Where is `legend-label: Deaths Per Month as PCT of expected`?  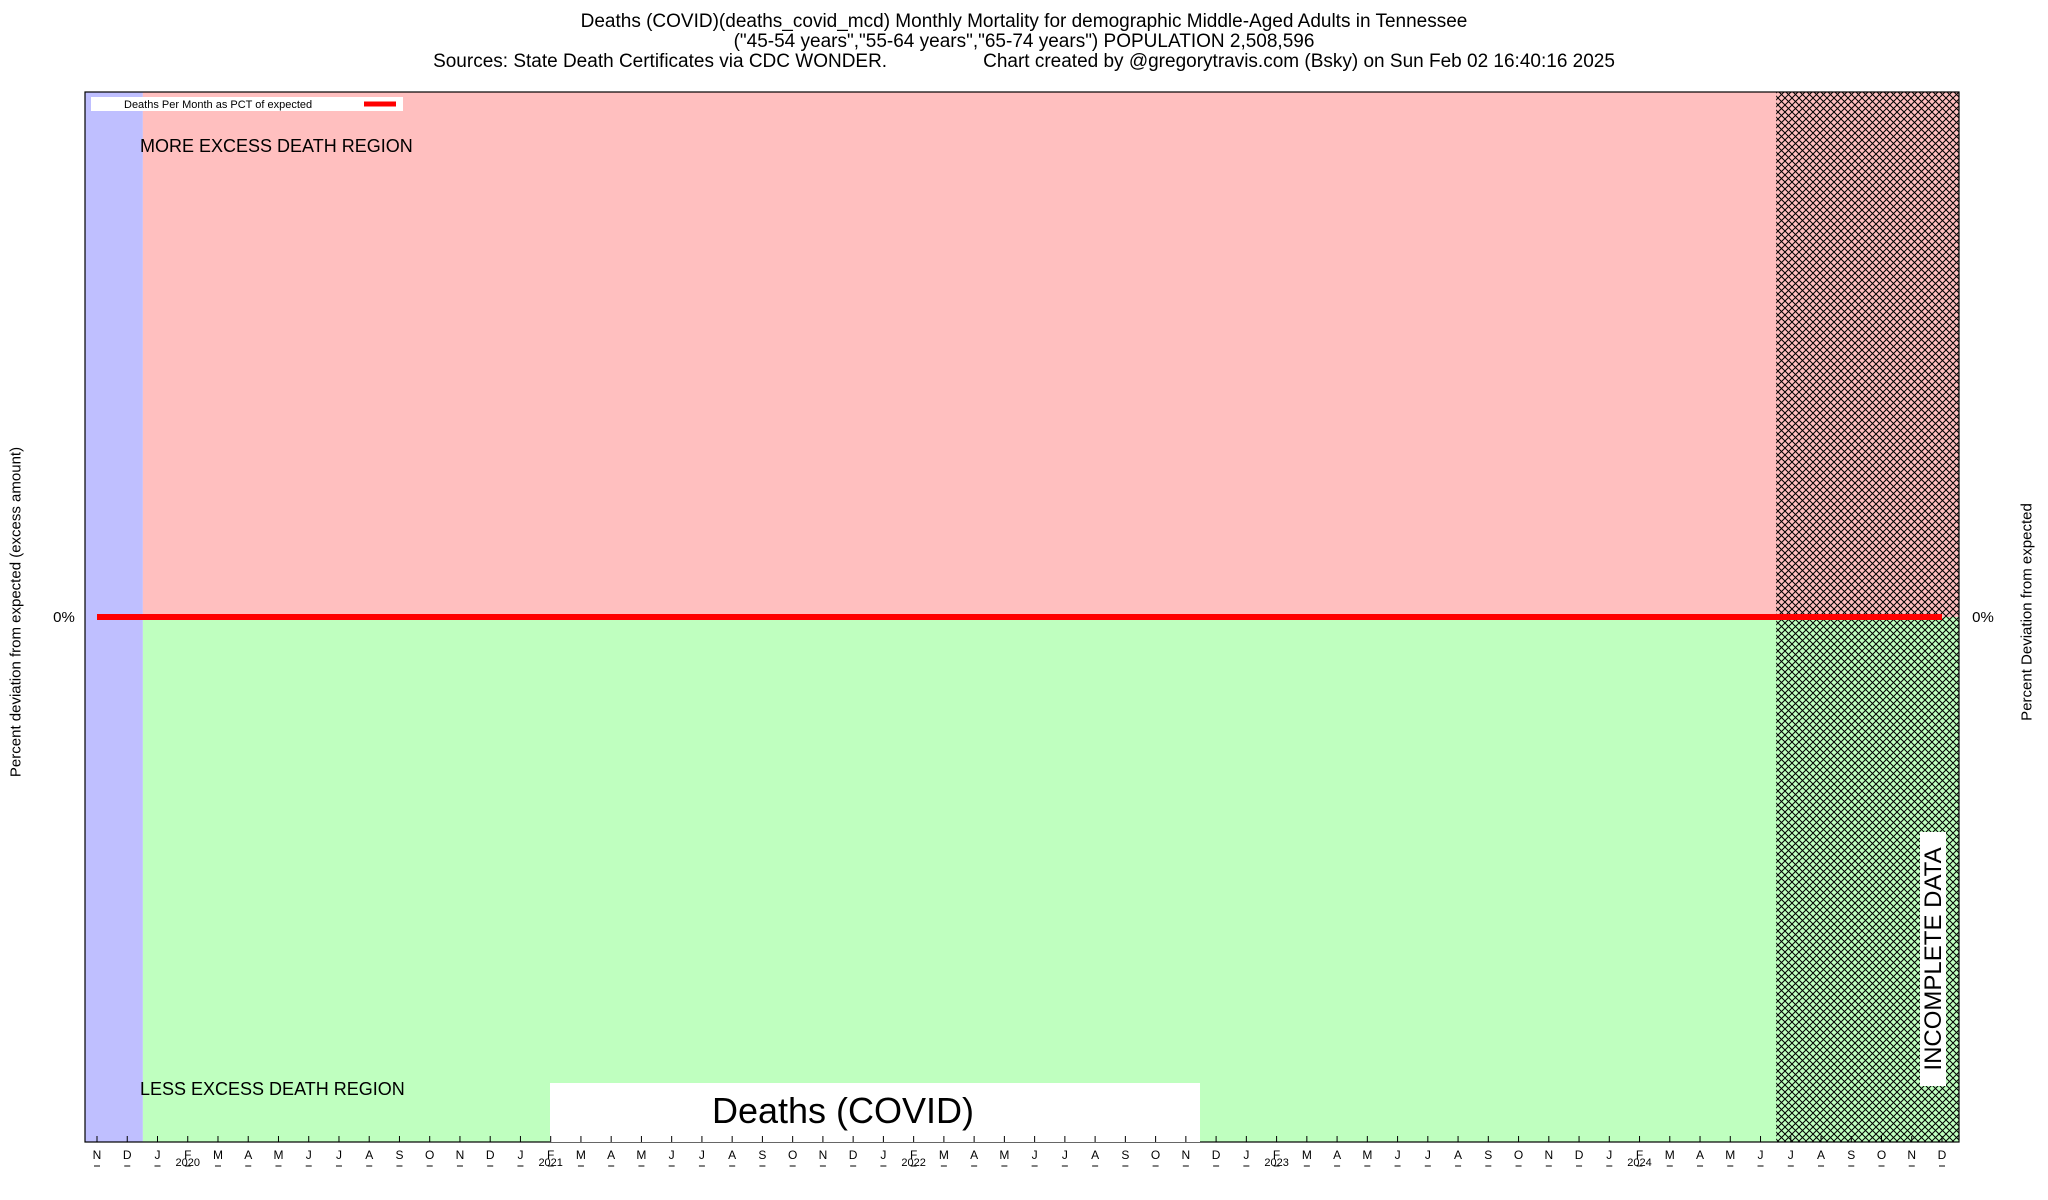 legend-label: Deaths Per Month as PCT of expected is located at coordinates (218, 105).